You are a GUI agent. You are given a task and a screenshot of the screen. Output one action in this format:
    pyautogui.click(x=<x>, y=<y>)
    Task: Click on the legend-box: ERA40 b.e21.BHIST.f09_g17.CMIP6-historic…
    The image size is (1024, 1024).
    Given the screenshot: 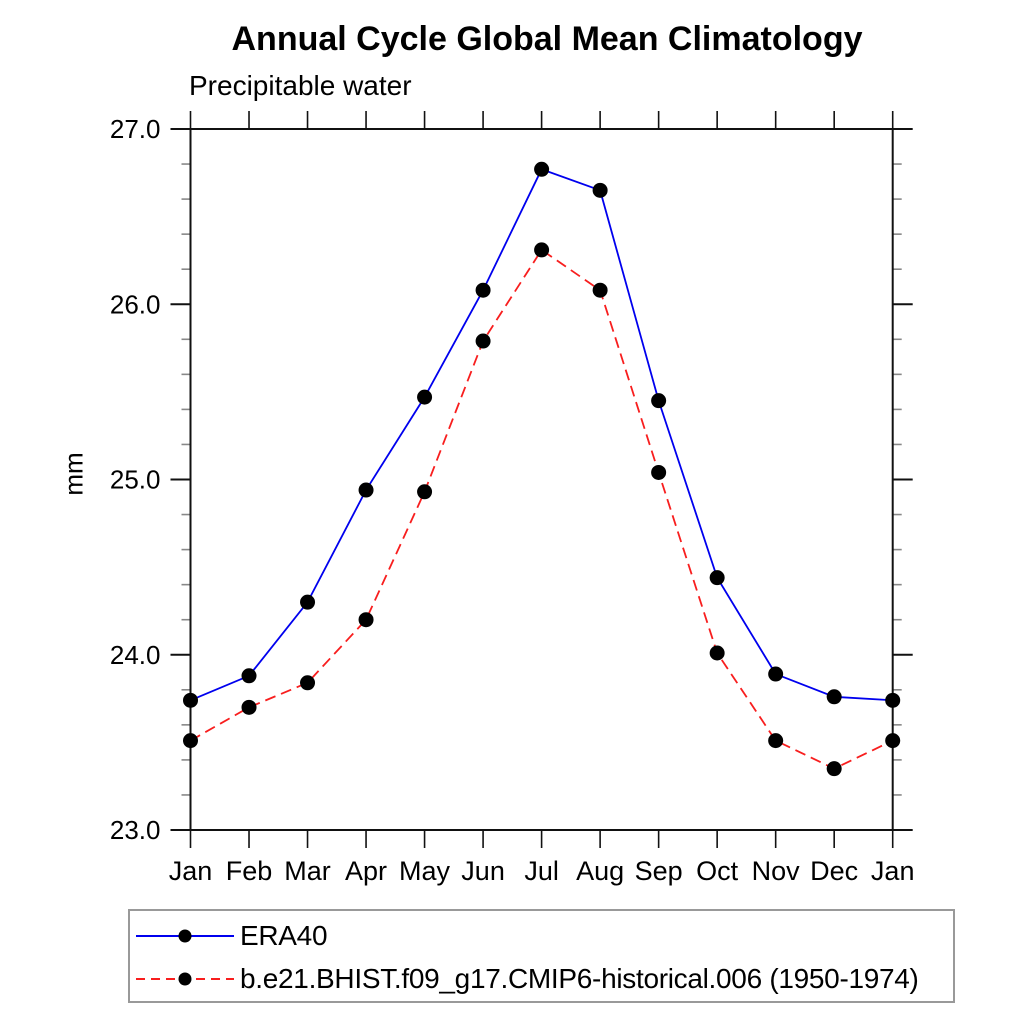 What is the action you would take?
    pyautogui.click(x=541, y=956)
    